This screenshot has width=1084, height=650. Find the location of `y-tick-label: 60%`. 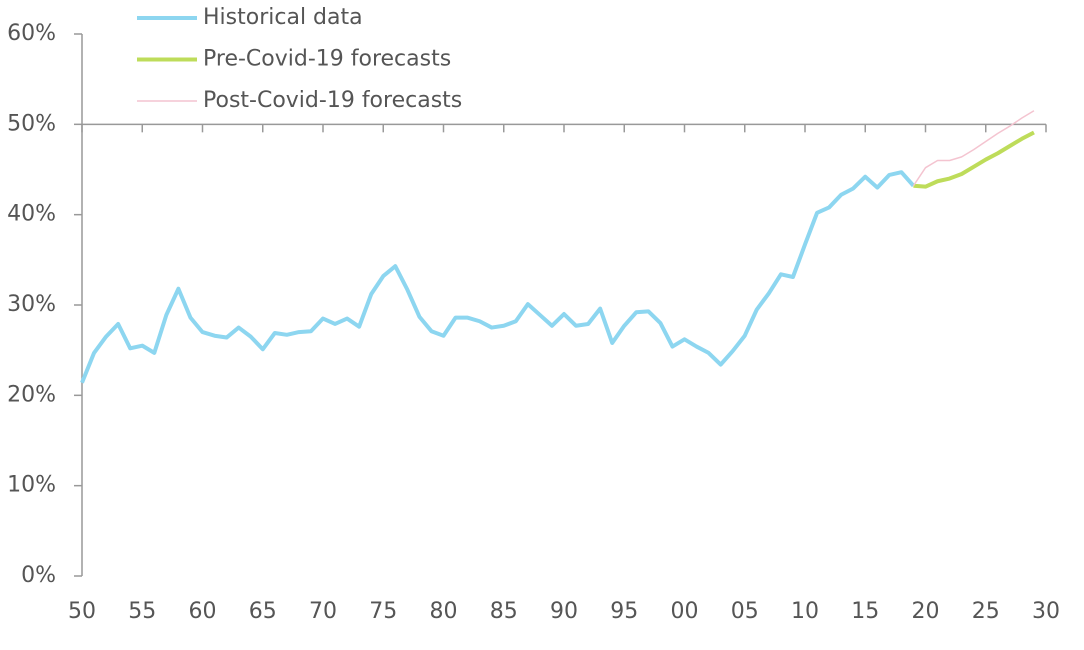

y-tick-label: 60% is located at coordinates (31, 33).